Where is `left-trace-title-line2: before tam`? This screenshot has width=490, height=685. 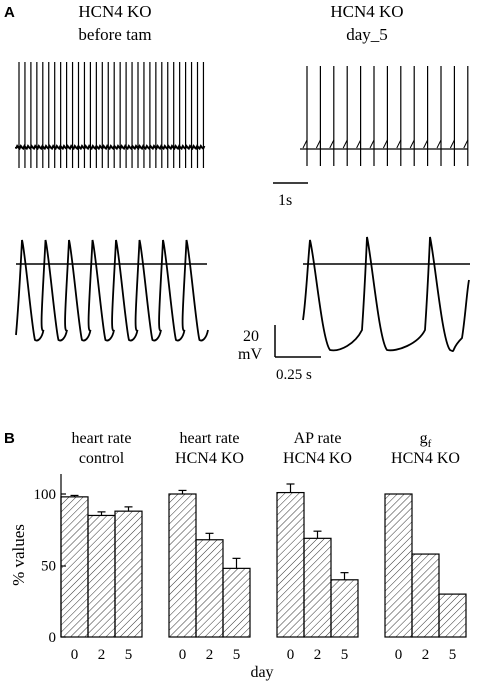
left-trace-title-line2: before tam is located at coordinates (114, 34).